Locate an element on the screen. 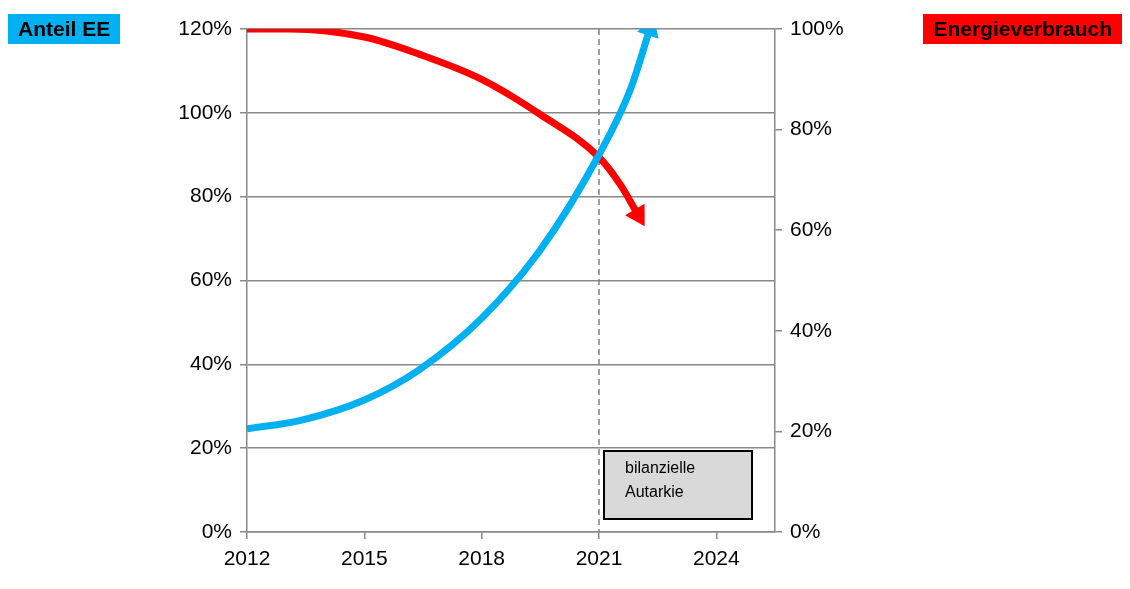  y-tick-label: 60% is located at coordinates (210, 279).